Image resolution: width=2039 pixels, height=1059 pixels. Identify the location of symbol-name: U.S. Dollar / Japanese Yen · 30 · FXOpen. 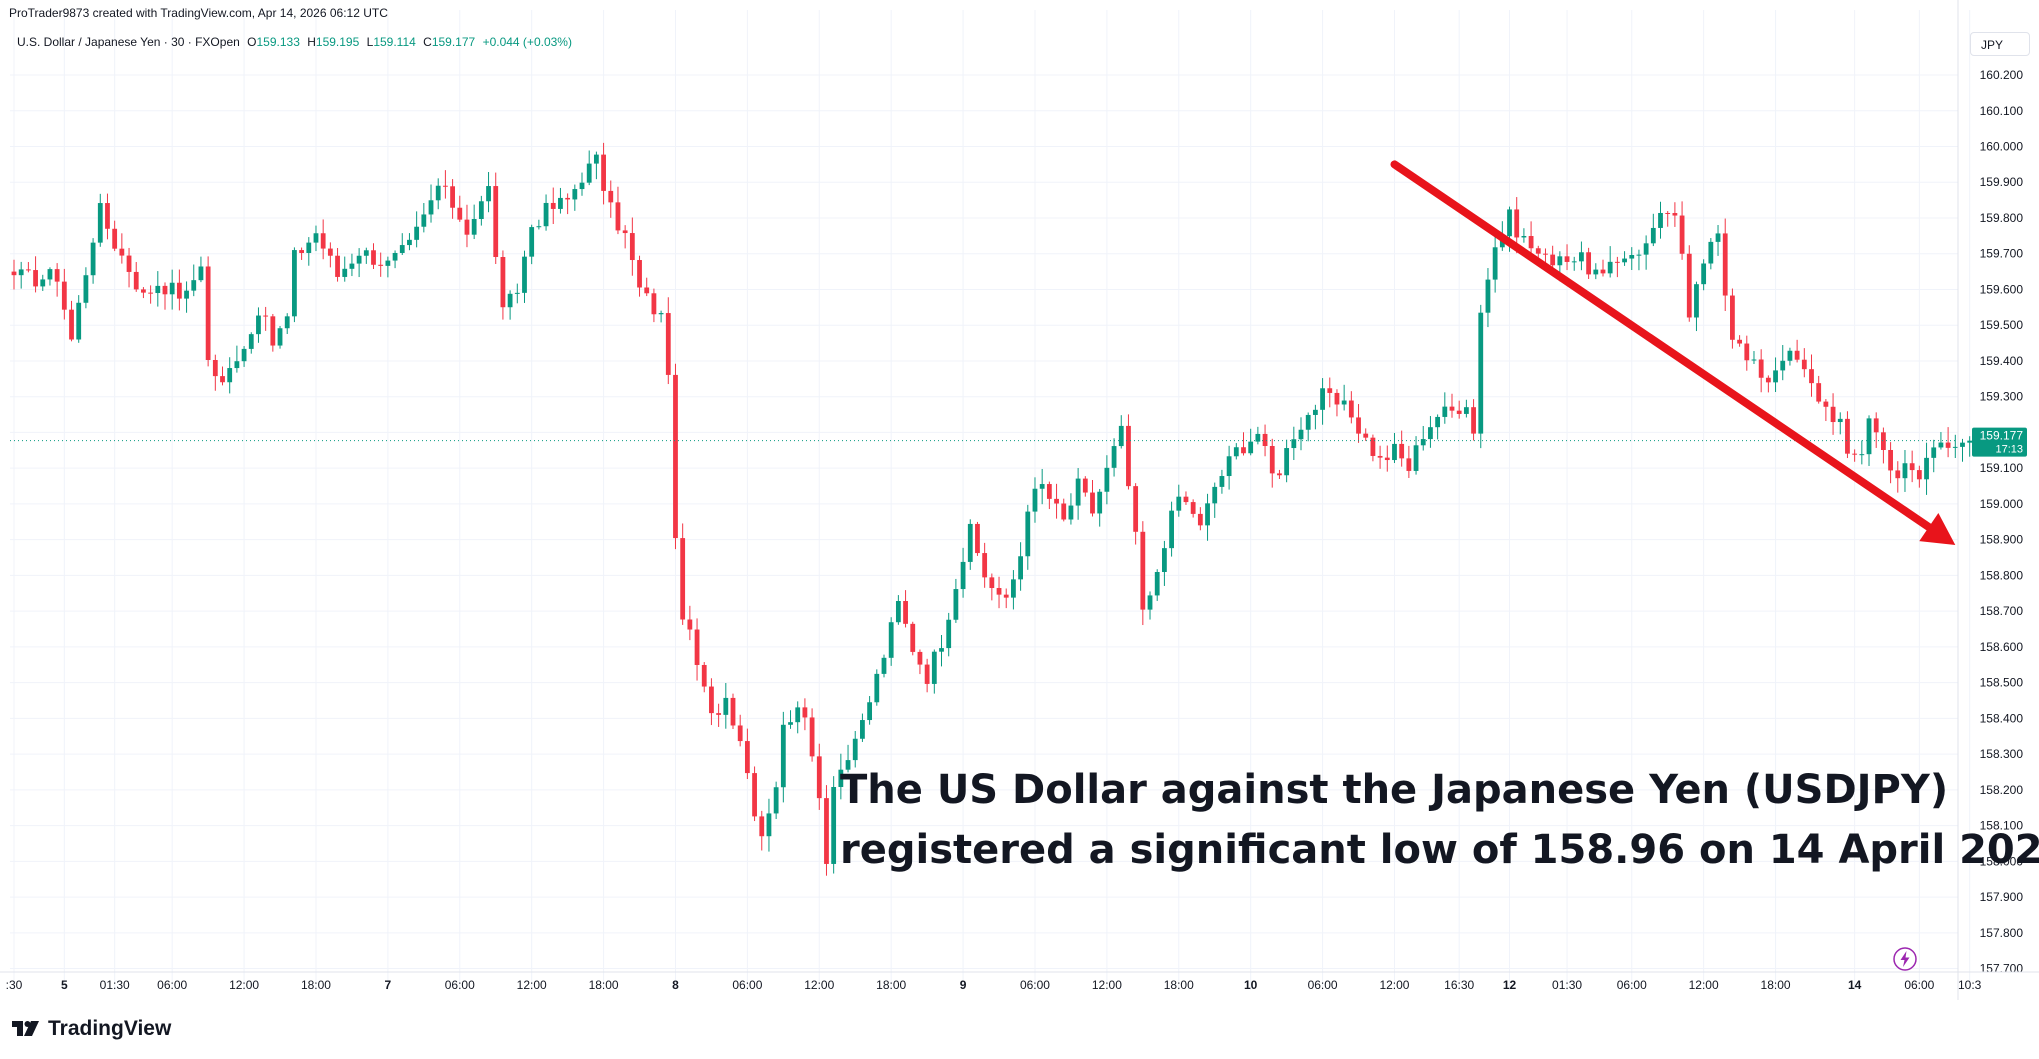
(128, 42).